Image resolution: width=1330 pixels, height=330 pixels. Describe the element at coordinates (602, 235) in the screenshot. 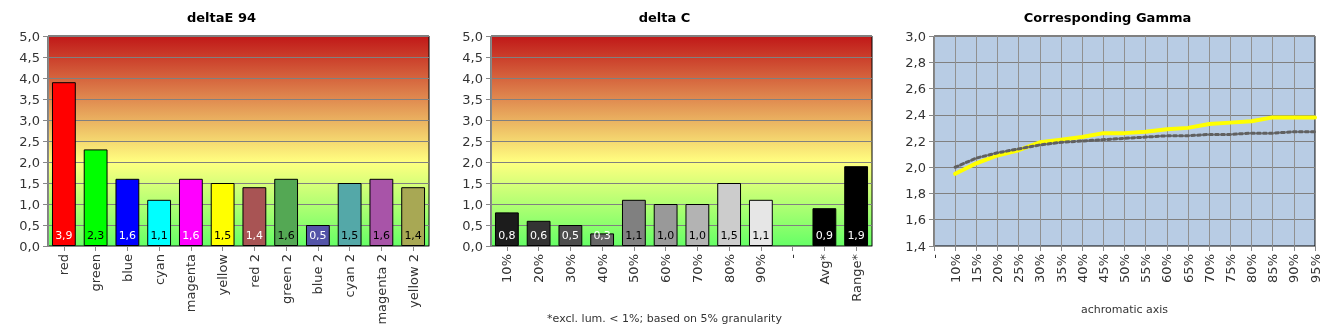

I see `data-label: 0,3` at that location.